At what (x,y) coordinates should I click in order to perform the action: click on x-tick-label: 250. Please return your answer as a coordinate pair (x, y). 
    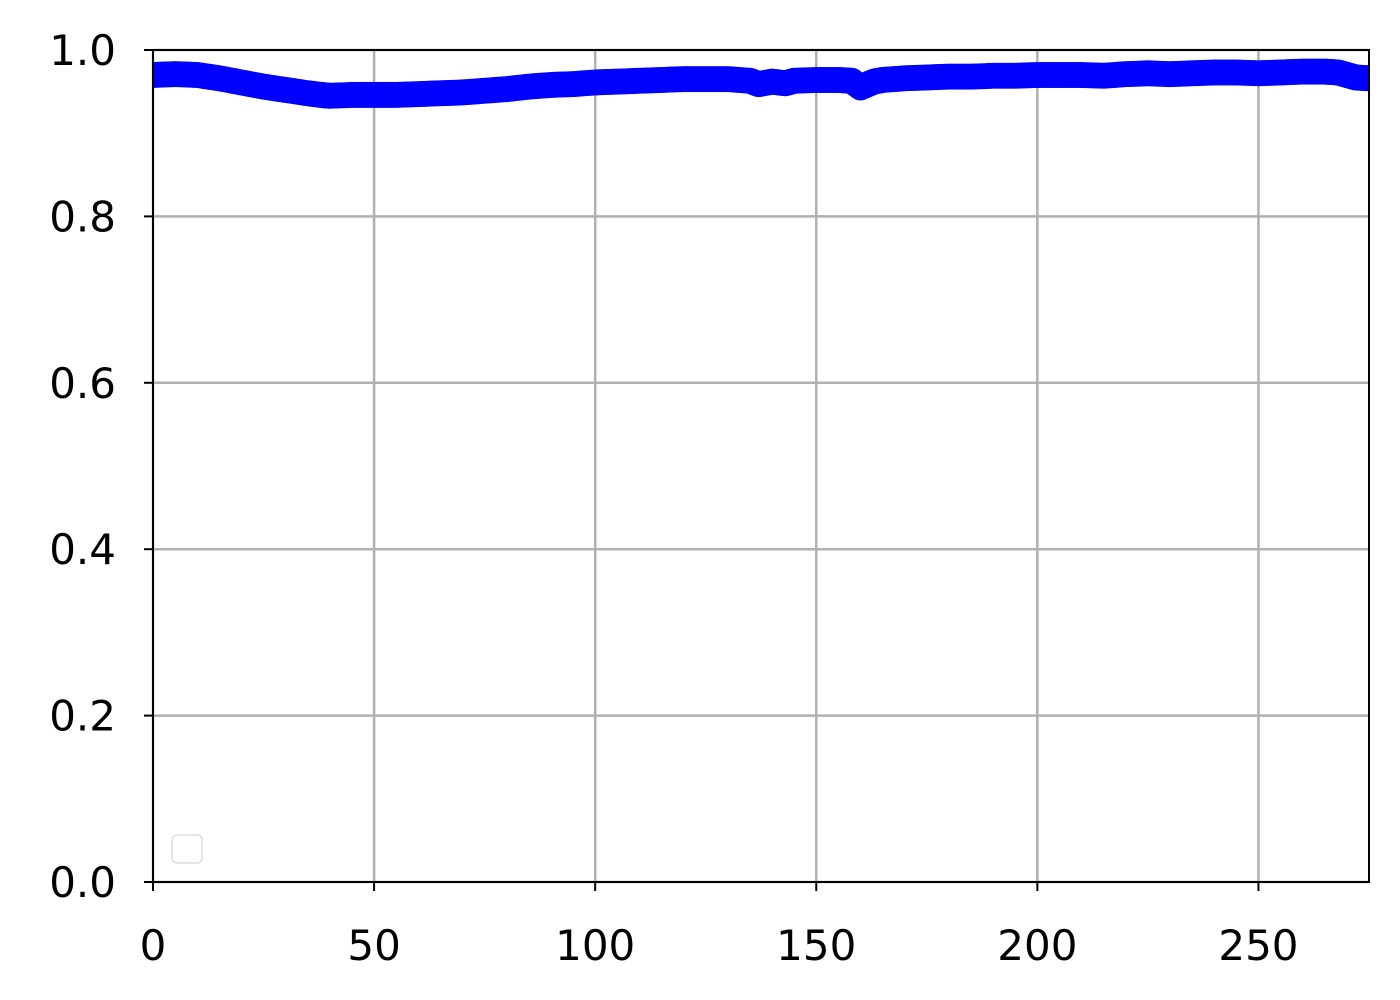
    Looking at the image, I should click on (1258, 945).